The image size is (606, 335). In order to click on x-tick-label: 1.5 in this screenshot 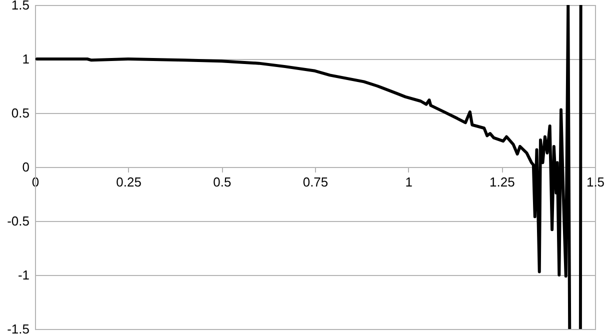, I will do `click(595, 182)`.